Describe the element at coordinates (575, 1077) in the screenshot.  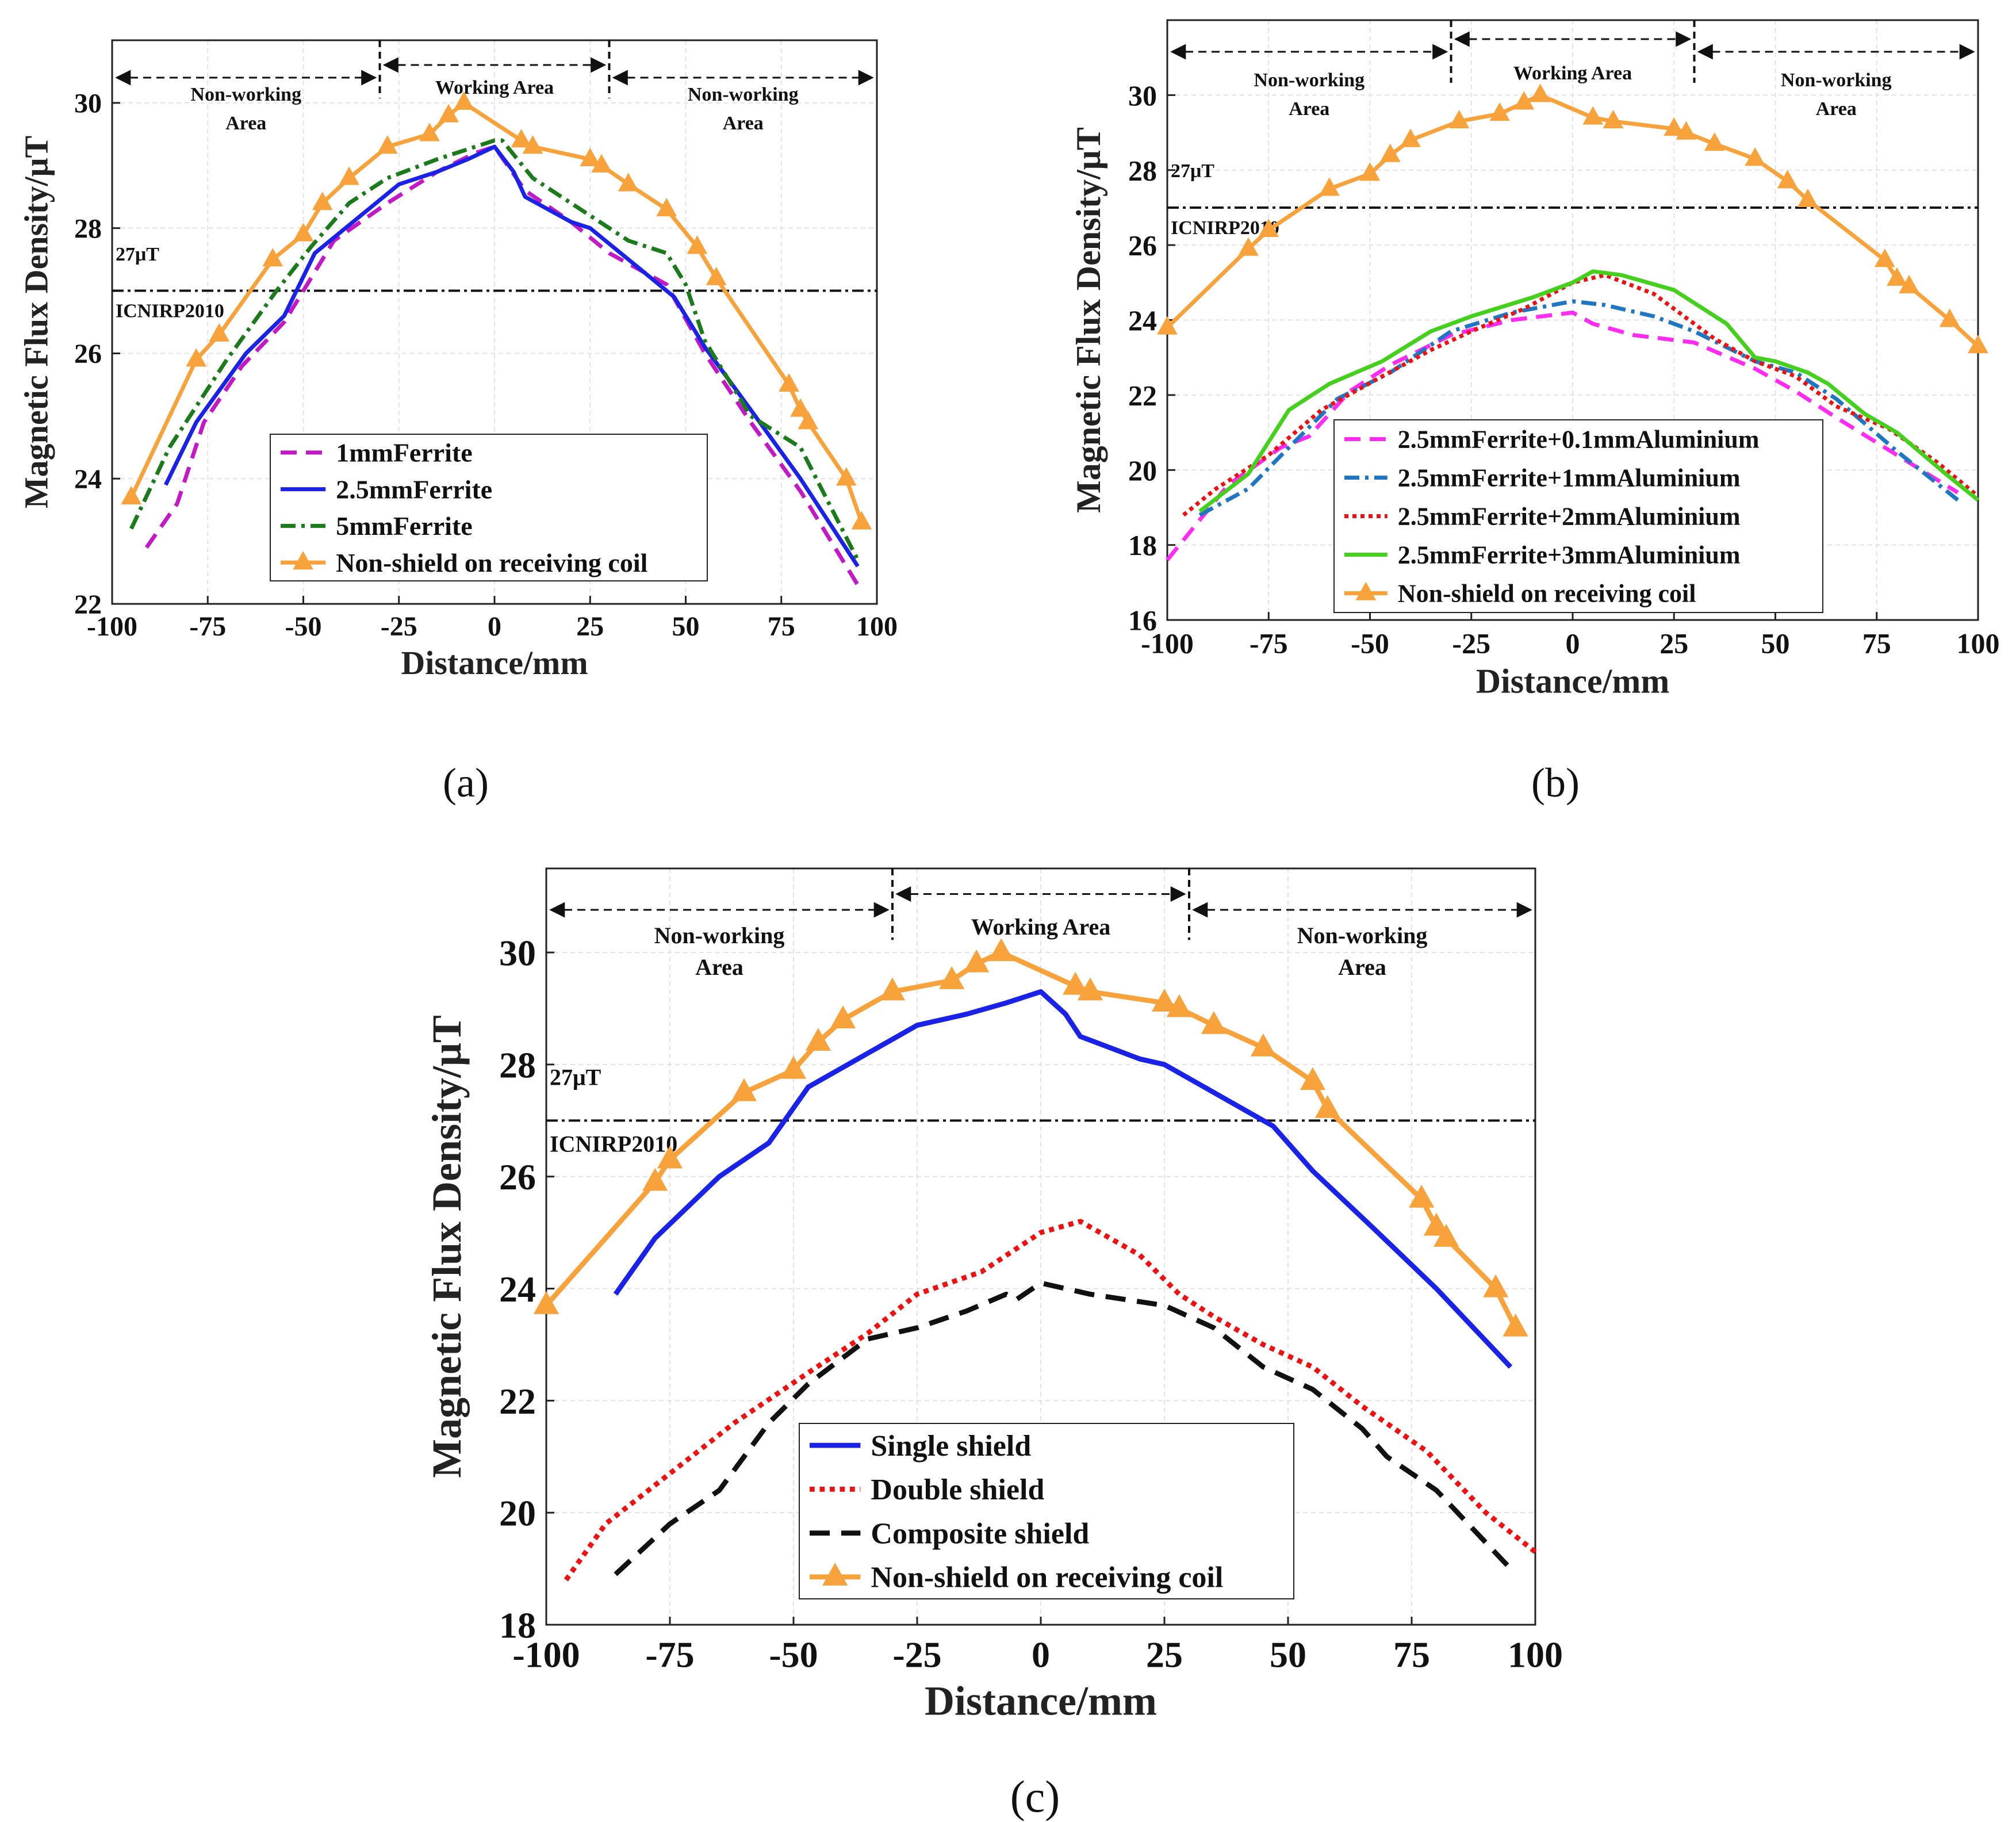
I see `threshold-value-label: 27μT` at that location.